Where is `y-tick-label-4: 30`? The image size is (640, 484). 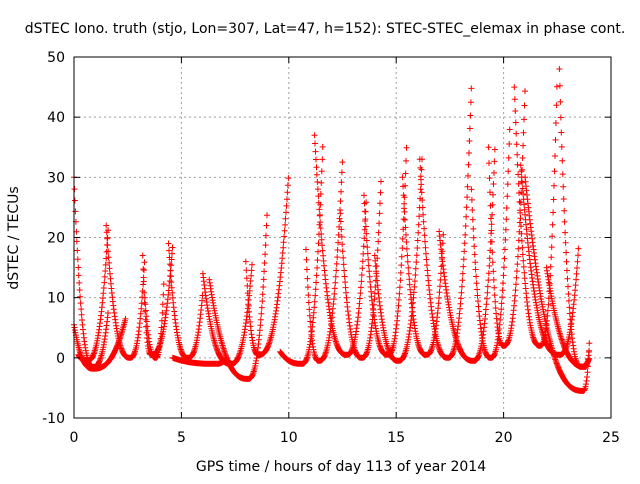 y-tick-label-4: 30 is located at coordinates (56, 178).